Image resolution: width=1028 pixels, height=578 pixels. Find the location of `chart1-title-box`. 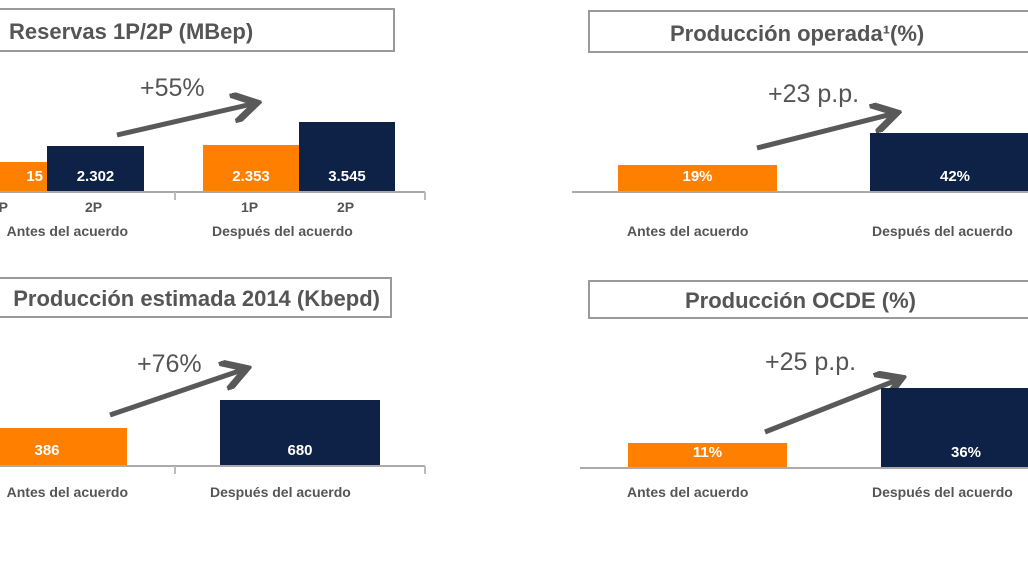

chart1-title-box is located at coordinates (197, 30).